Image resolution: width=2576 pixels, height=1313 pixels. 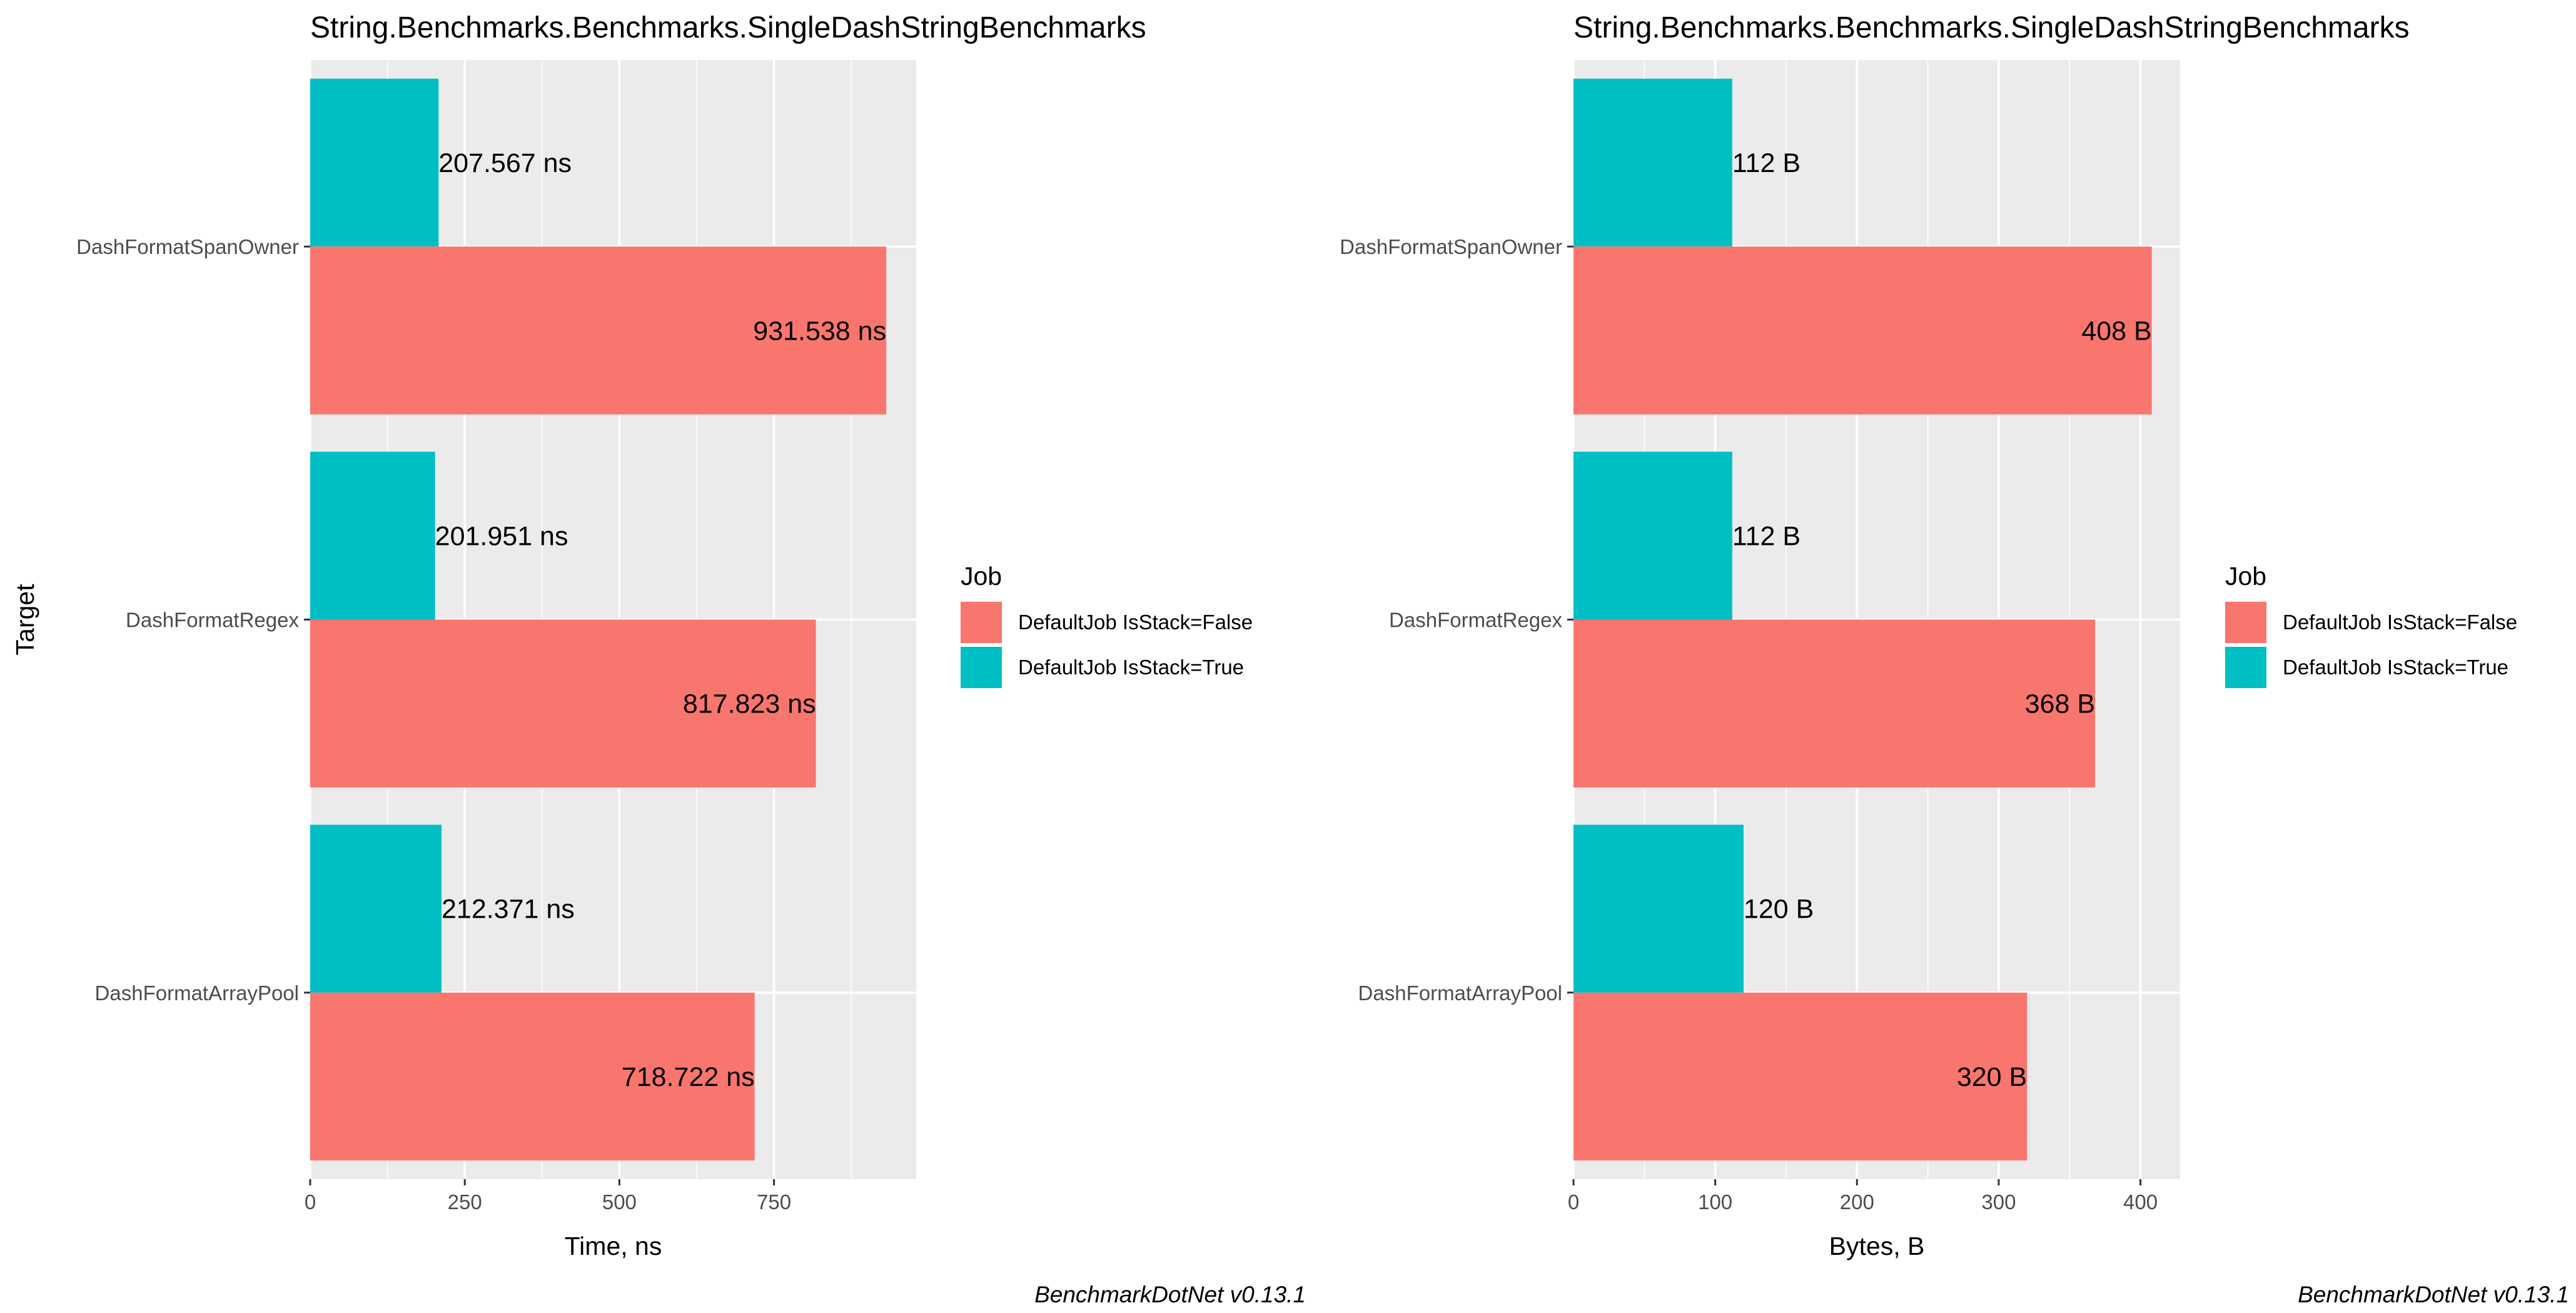 What do you see at coordinates (502, 536) in the screenshot?
I see `data-label-istrue: 201.951 ns` at bounding box center [502, 536].